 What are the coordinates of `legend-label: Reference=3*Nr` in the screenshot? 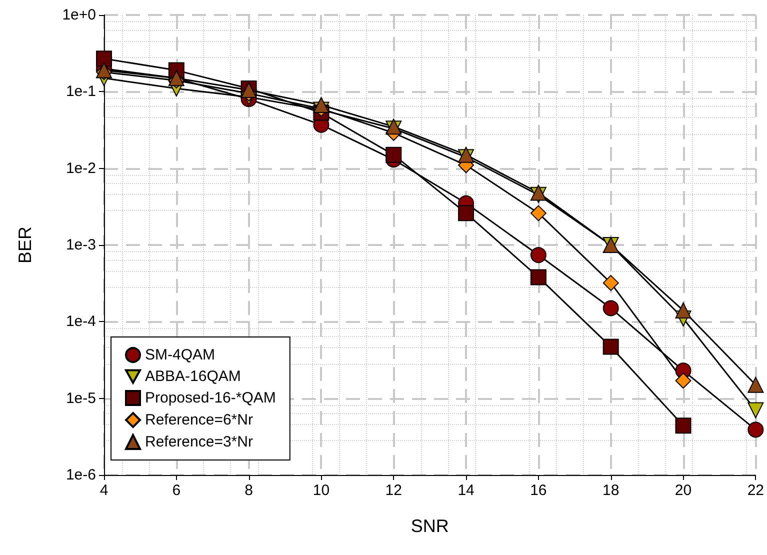 It's located at (199, 442).